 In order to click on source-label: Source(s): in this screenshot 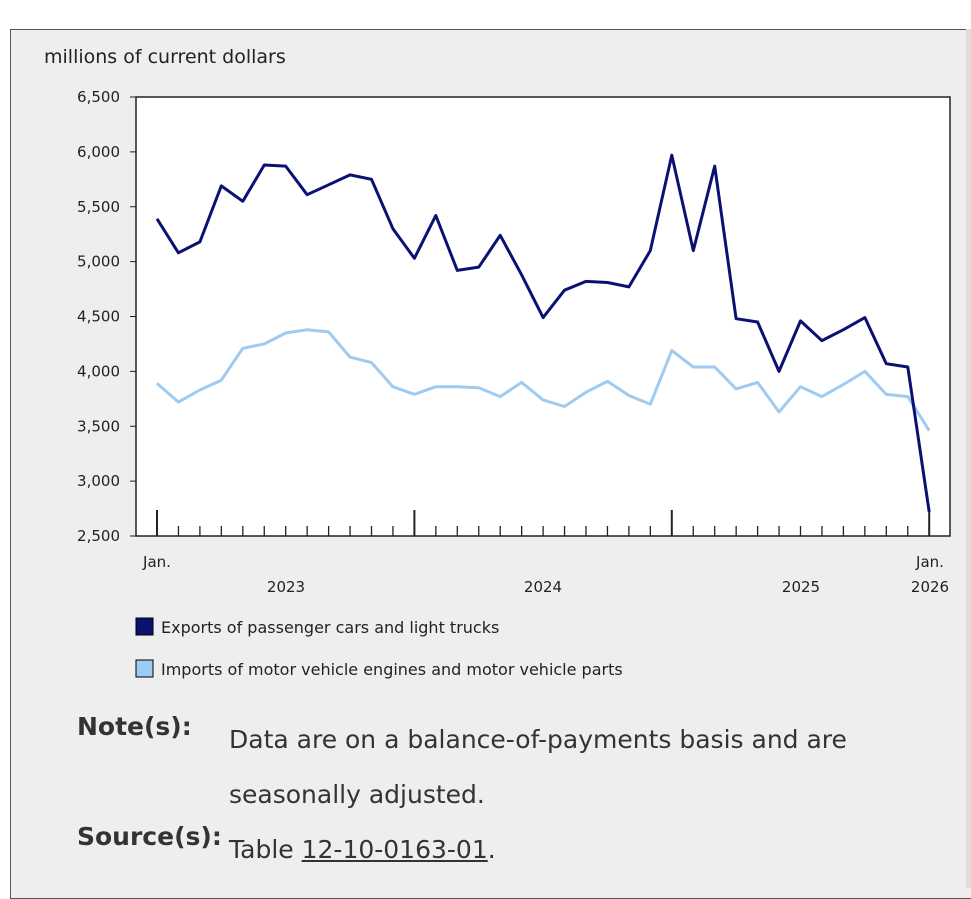, I will do `click(149, 836)`.